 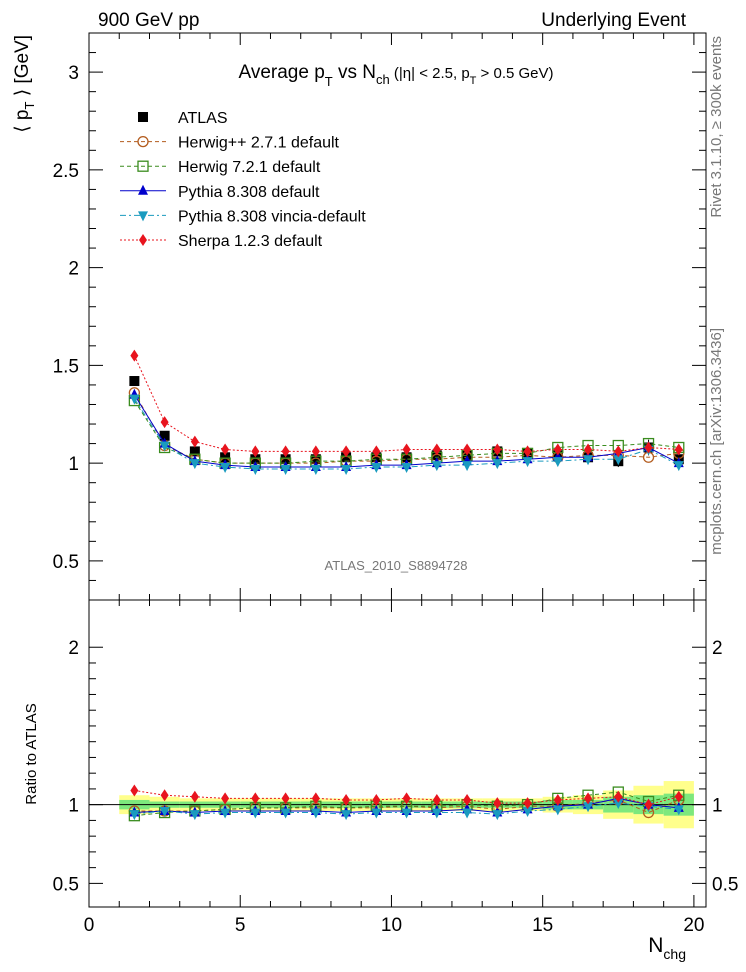 I want to click on x-tick-label: 20, so click(x=693, y=925).